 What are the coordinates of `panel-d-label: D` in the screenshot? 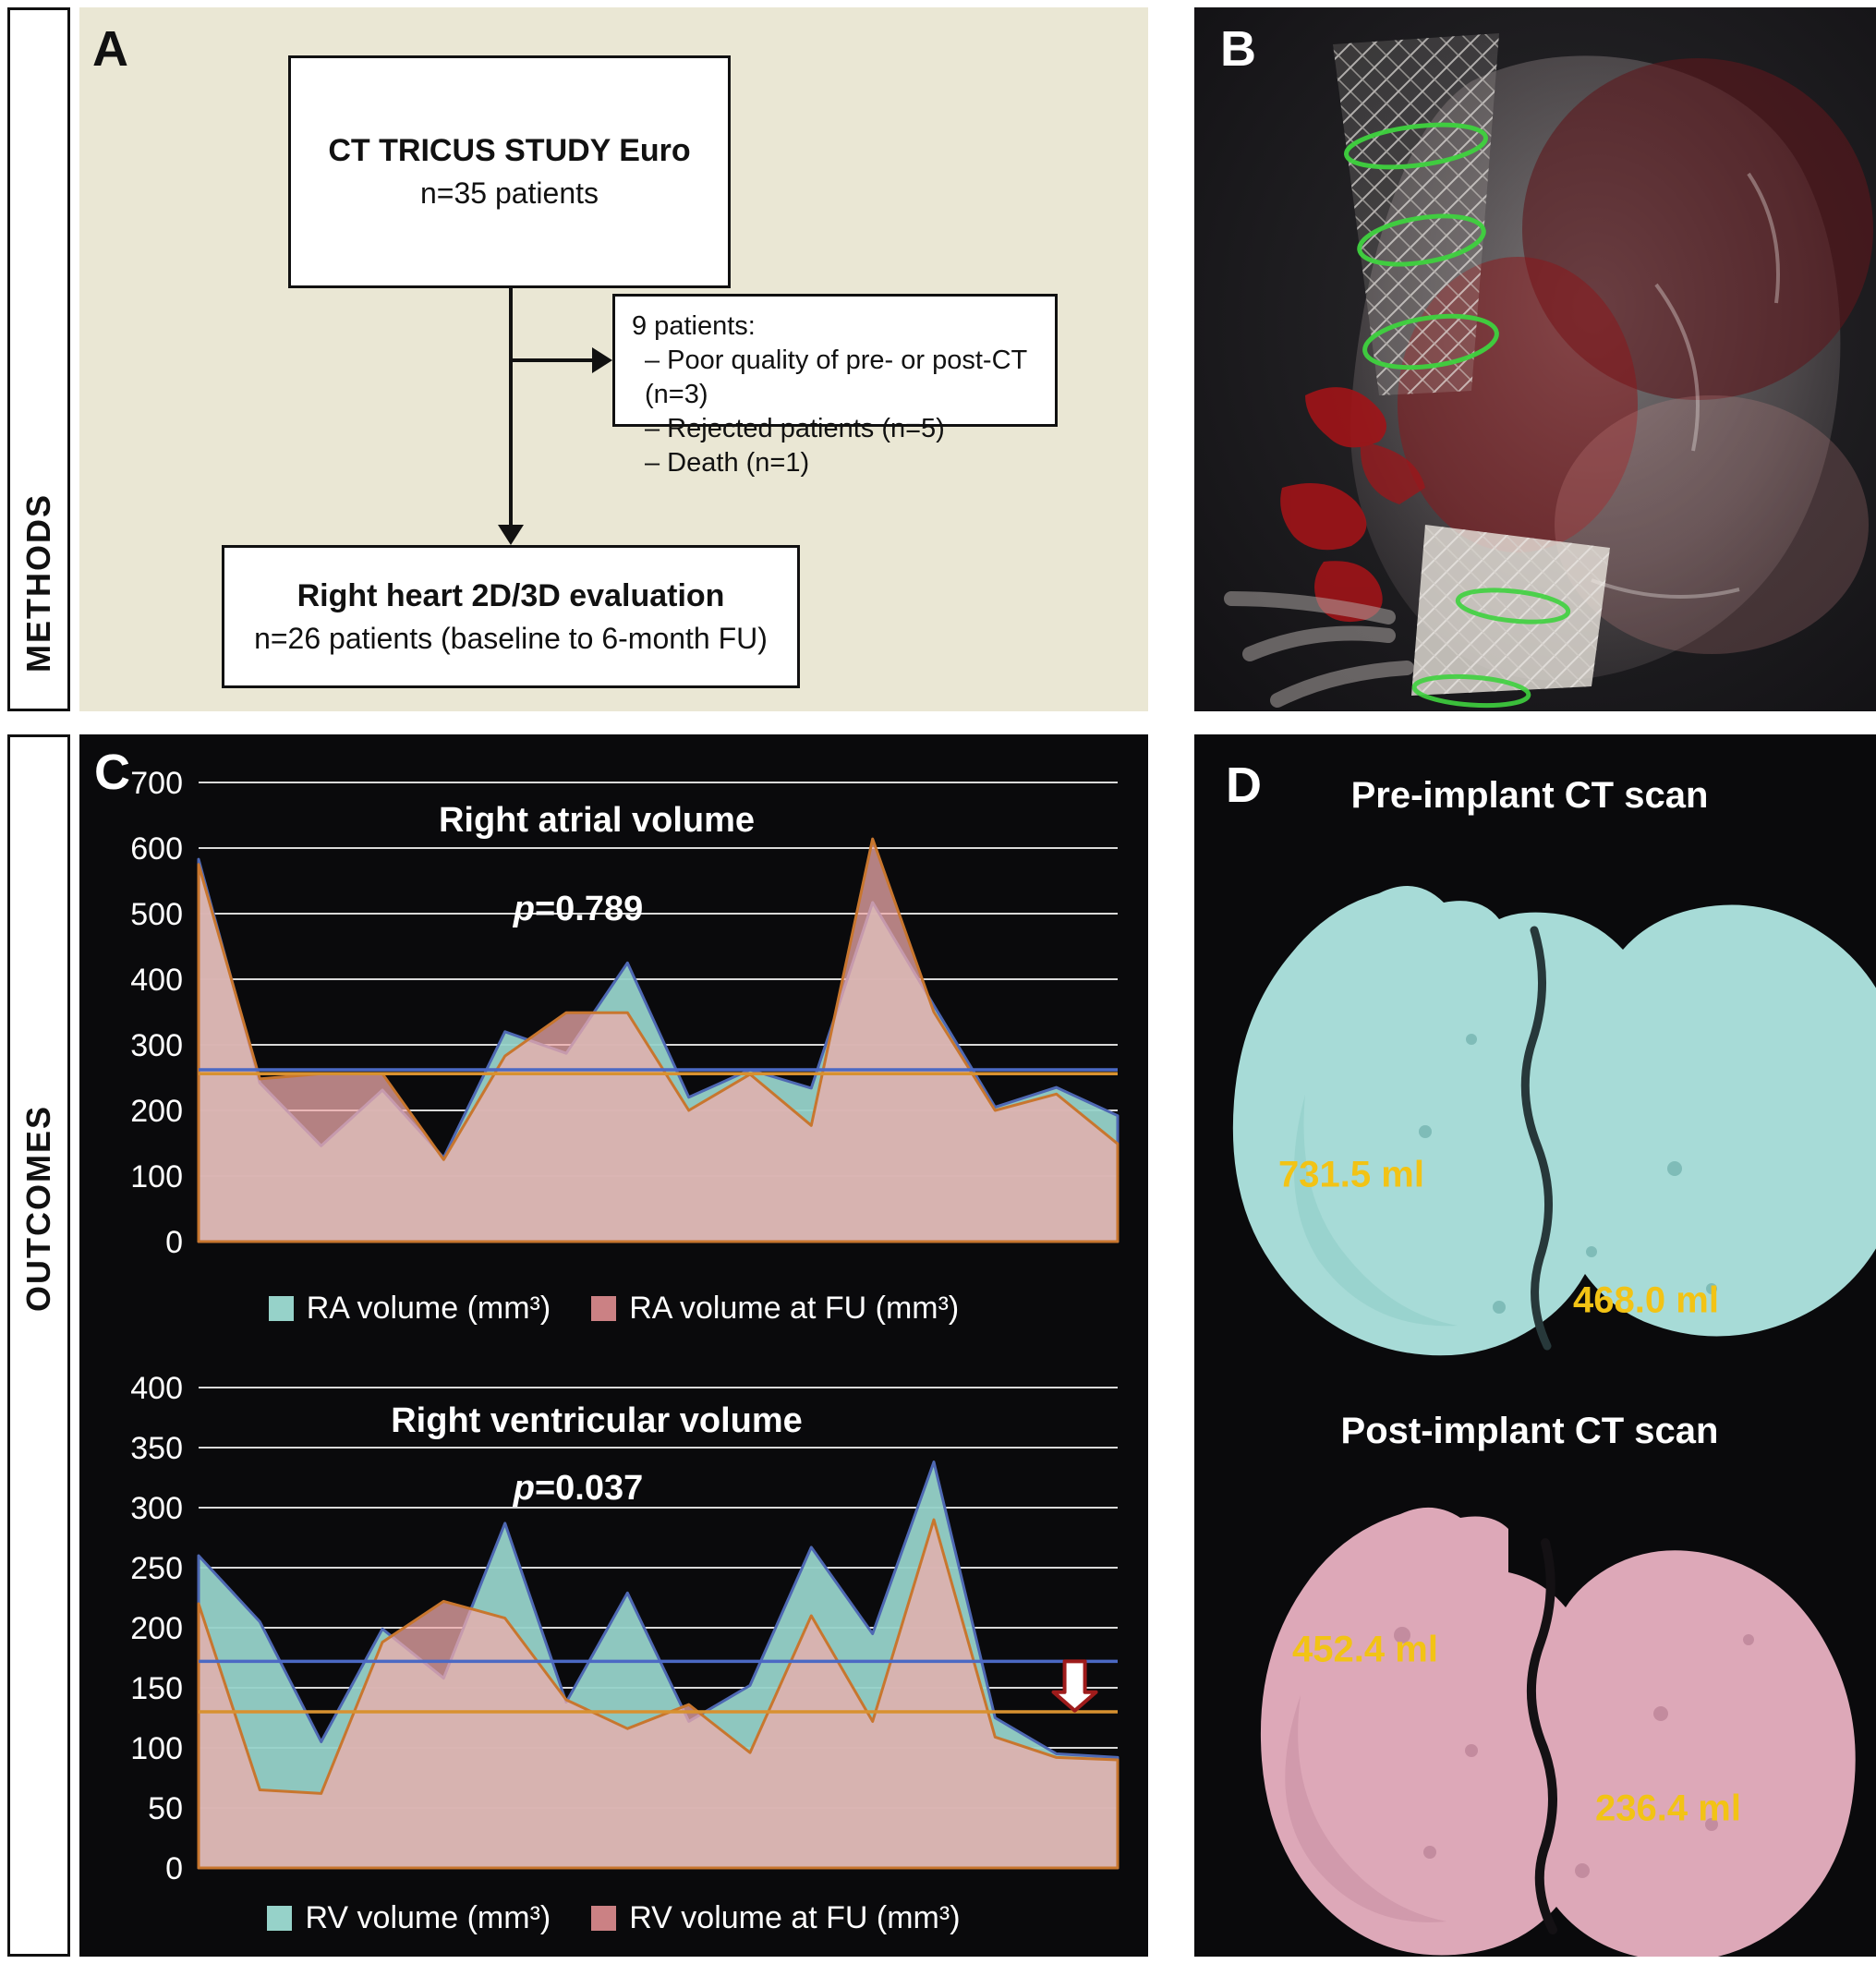 It's located at (1244, 785).